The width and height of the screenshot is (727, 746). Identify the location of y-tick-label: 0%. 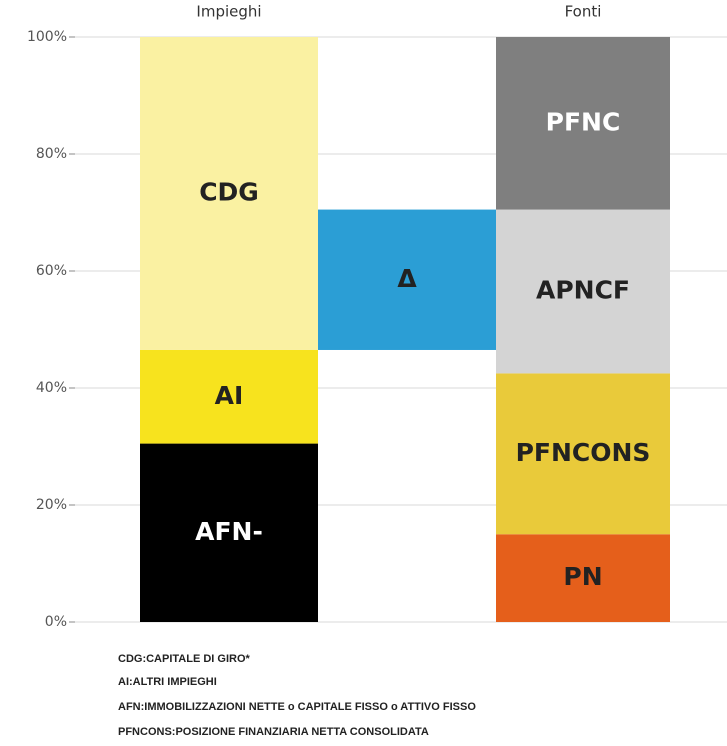
(56, 622).